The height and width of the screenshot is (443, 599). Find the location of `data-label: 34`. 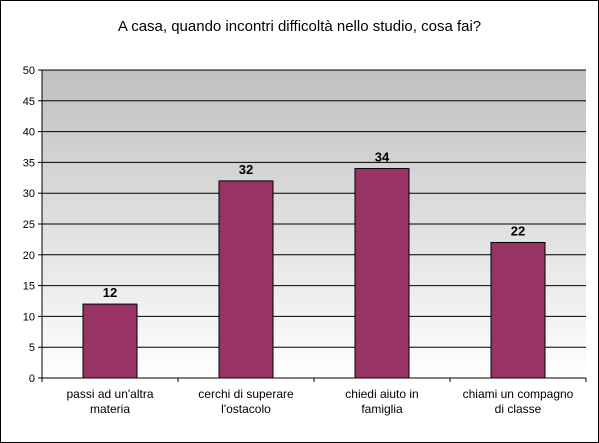

data-label: 34 is located at coordinates (382, 157).